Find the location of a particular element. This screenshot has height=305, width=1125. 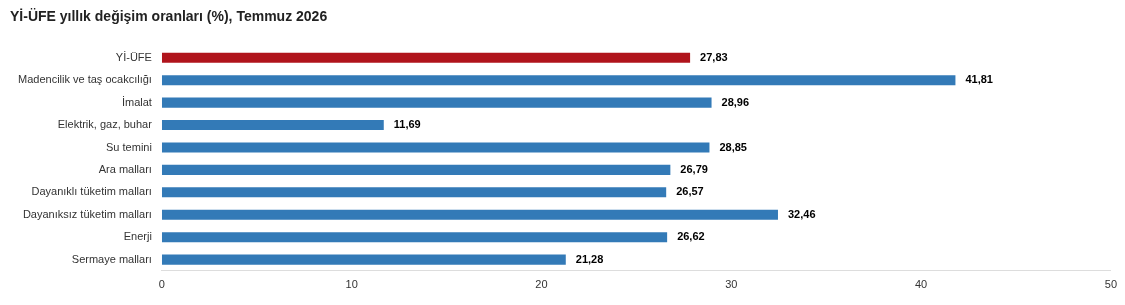

y-tick-label: Ara malları is located at coordinates (125, 168).